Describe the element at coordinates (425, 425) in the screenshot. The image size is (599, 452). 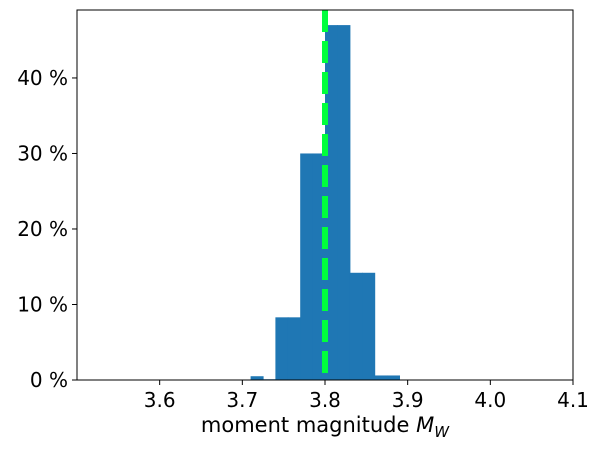
I see `x-axis-label-symbol: M` at that location.